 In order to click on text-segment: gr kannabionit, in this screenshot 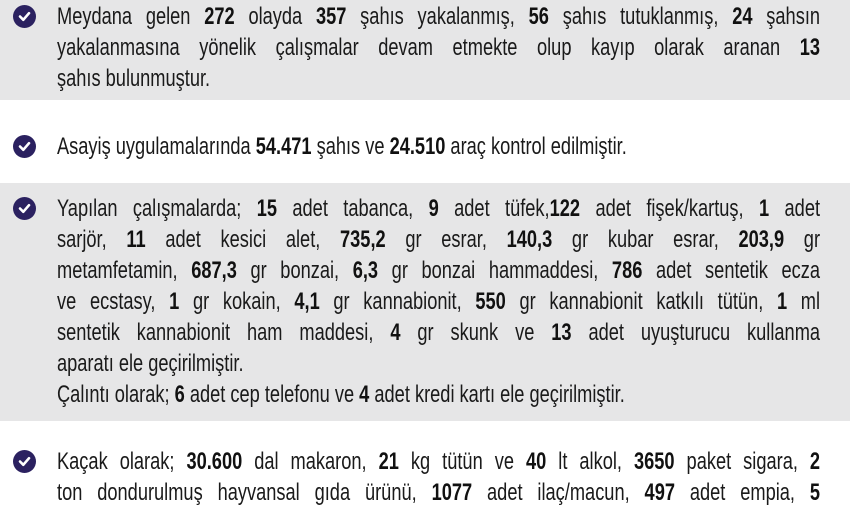, I will do `click(397, 301)`.